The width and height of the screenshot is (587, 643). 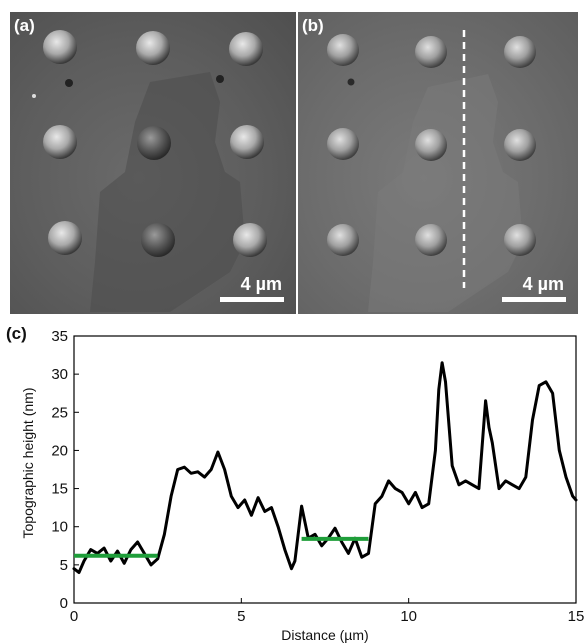 I want to click on y-tick-label: 15, so click(x=59, y=489).